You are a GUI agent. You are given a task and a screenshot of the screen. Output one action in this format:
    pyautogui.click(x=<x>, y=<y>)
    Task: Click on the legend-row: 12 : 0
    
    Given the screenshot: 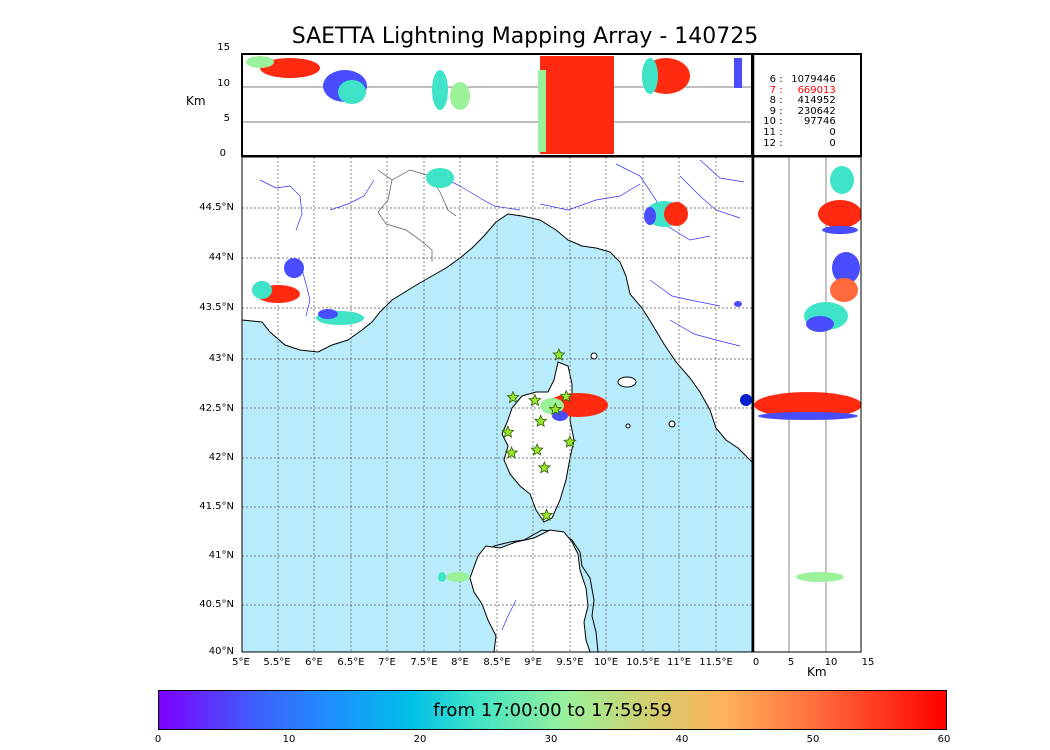 What is the action you would take?
    pyautogui.click(x=799, y=143)
    